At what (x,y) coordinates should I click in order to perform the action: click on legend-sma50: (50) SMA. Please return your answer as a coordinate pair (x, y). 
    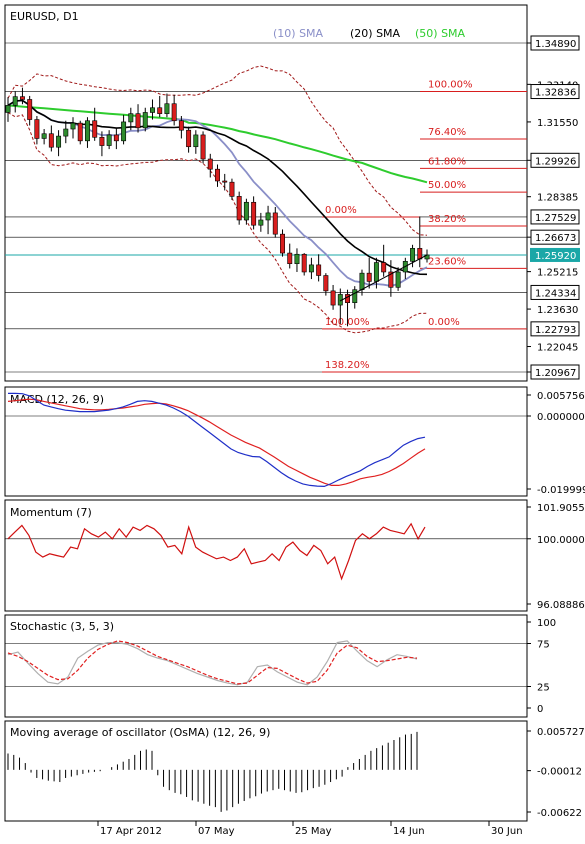
    Looking at the image, I should click on (440, 33).